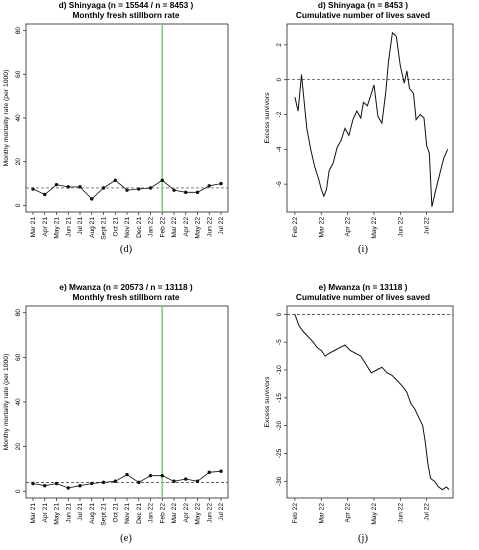 This screenshot has width=479, height=550. Describe the element at coordinates (68, 227) in the screenshot. I see `panel-d-xtick-label: Jun 21` at that location.